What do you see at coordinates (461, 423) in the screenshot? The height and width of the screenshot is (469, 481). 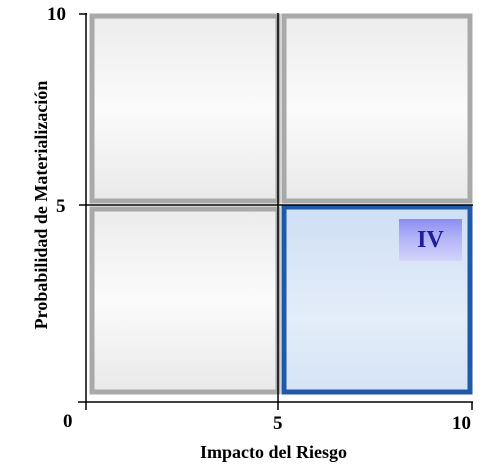 I see `x-tick-label-10: 10` at bounding box center [461, 423].